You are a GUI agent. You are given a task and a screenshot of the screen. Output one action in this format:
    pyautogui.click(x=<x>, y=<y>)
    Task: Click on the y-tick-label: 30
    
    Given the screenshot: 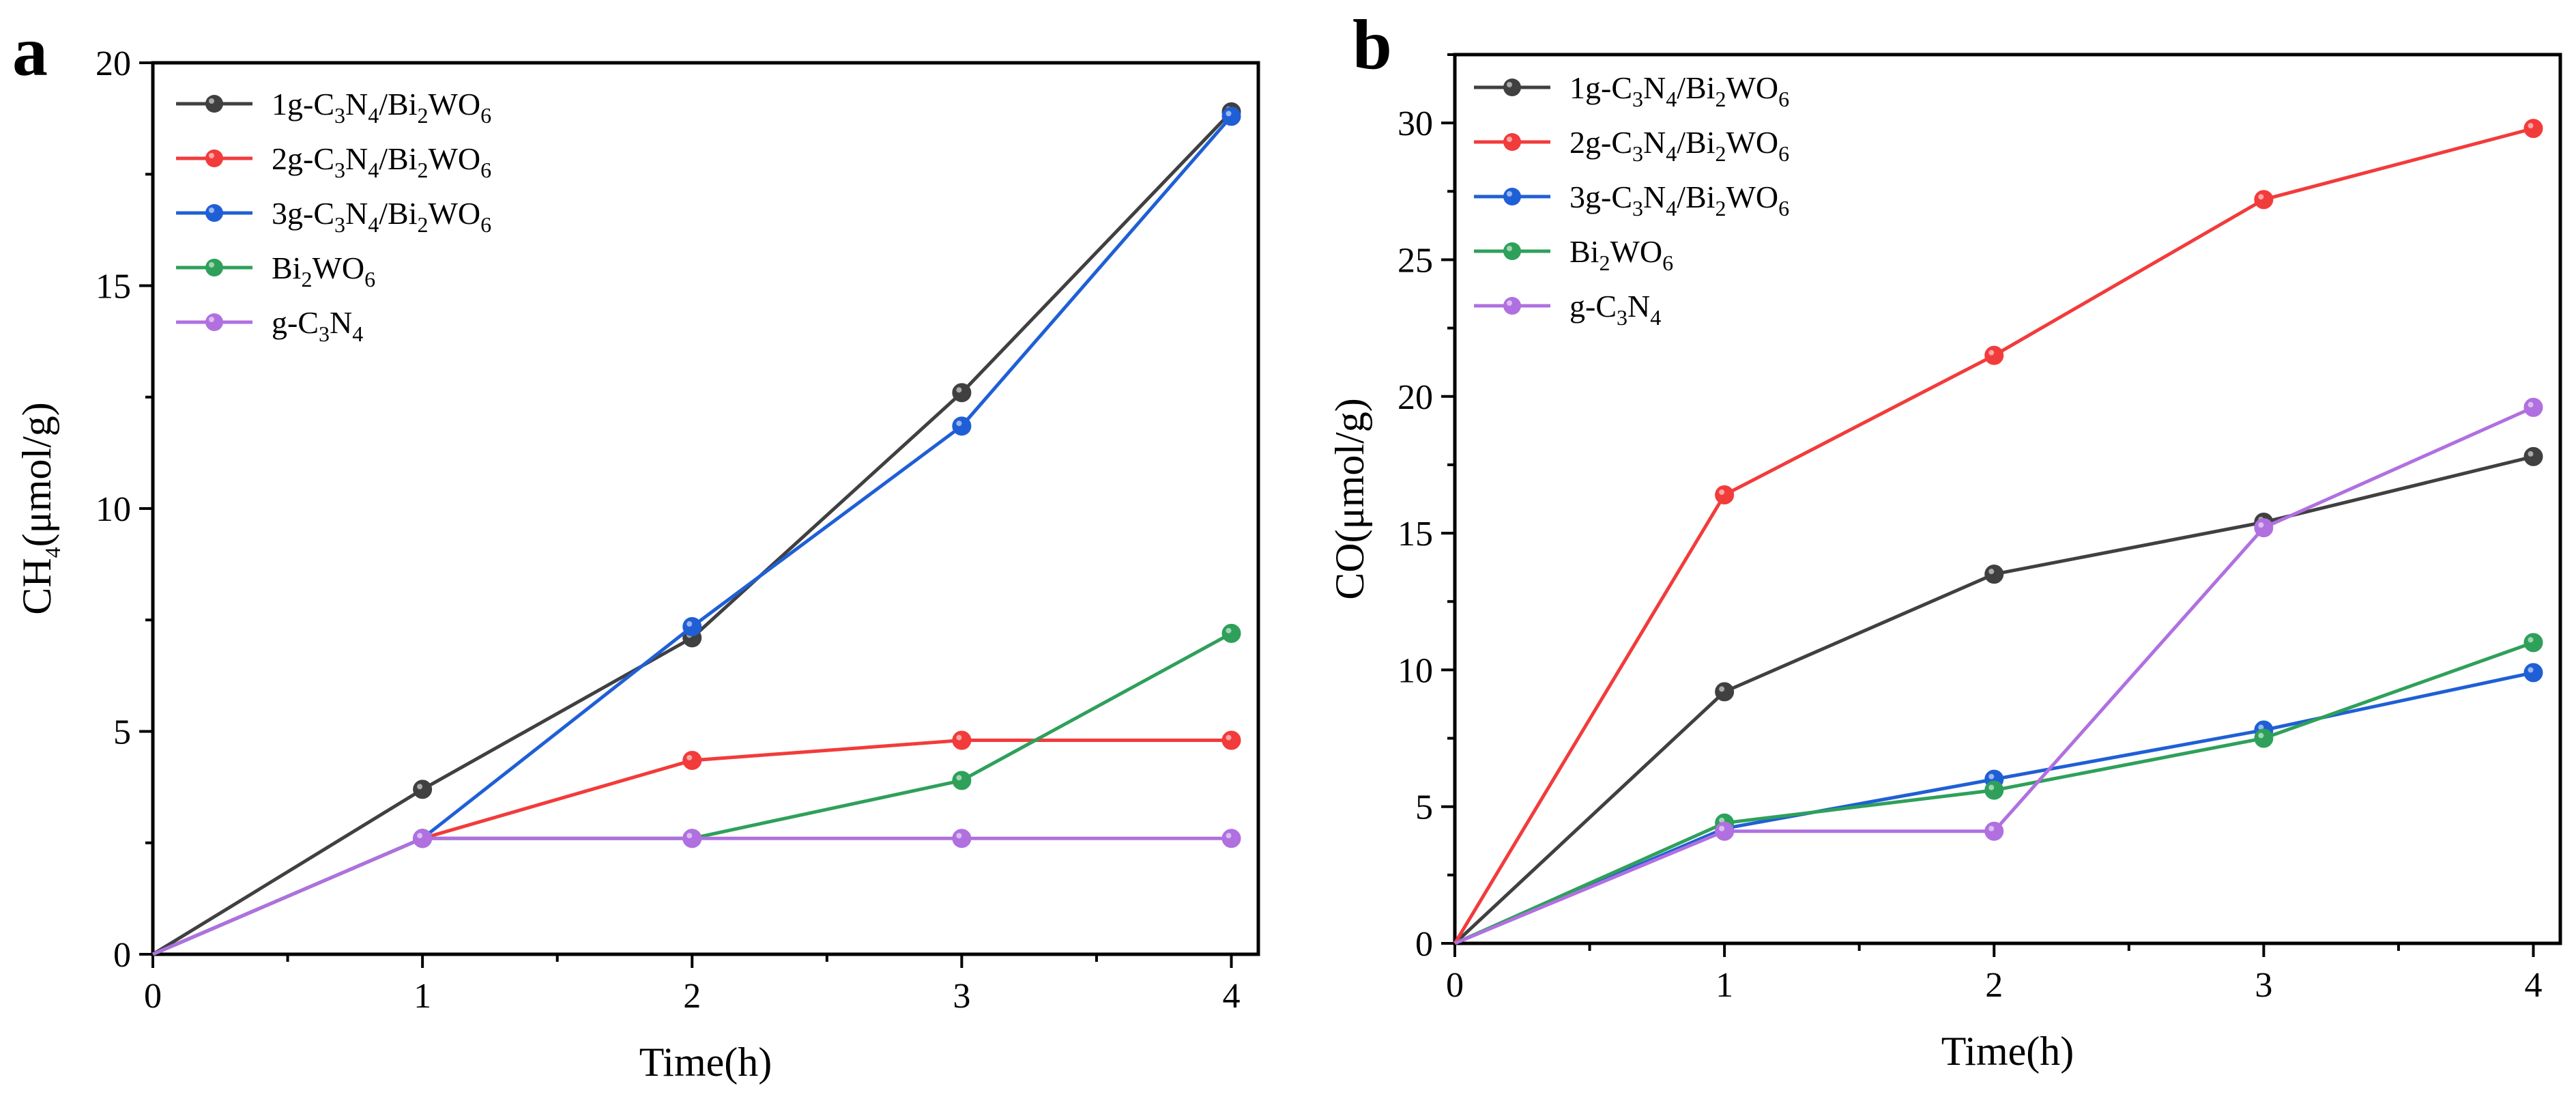 What is the action you would take?
    pyautogui.click(x=1415, y=123)
    